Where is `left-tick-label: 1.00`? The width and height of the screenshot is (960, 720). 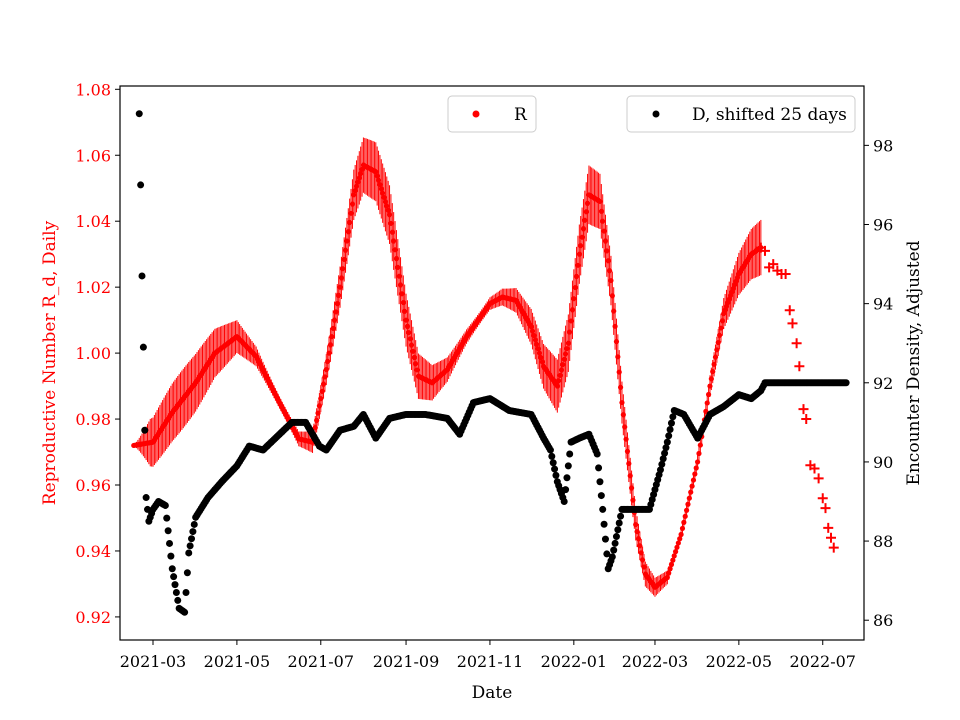
left-tick-label: 1.00 is located at coordinates (93, 353).